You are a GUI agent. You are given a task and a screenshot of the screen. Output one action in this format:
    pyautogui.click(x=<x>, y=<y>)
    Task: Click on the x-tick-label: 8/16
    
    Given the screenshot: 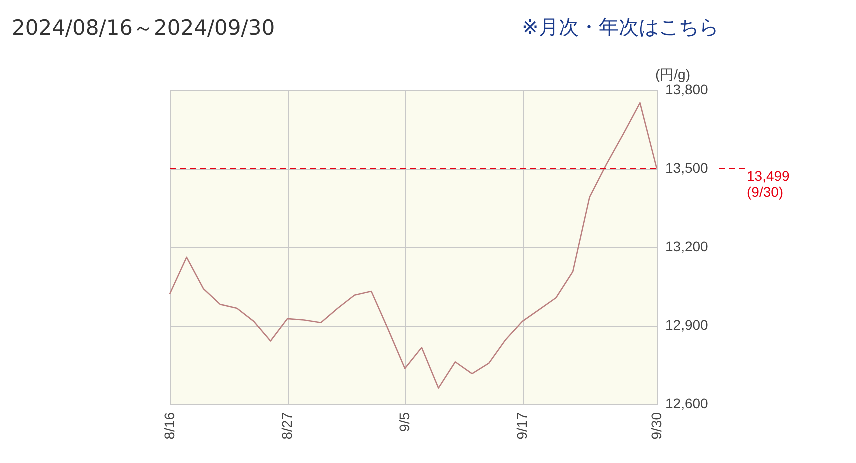 What is the action you would take?
    pyautogui.click(x=170, y=426)
    